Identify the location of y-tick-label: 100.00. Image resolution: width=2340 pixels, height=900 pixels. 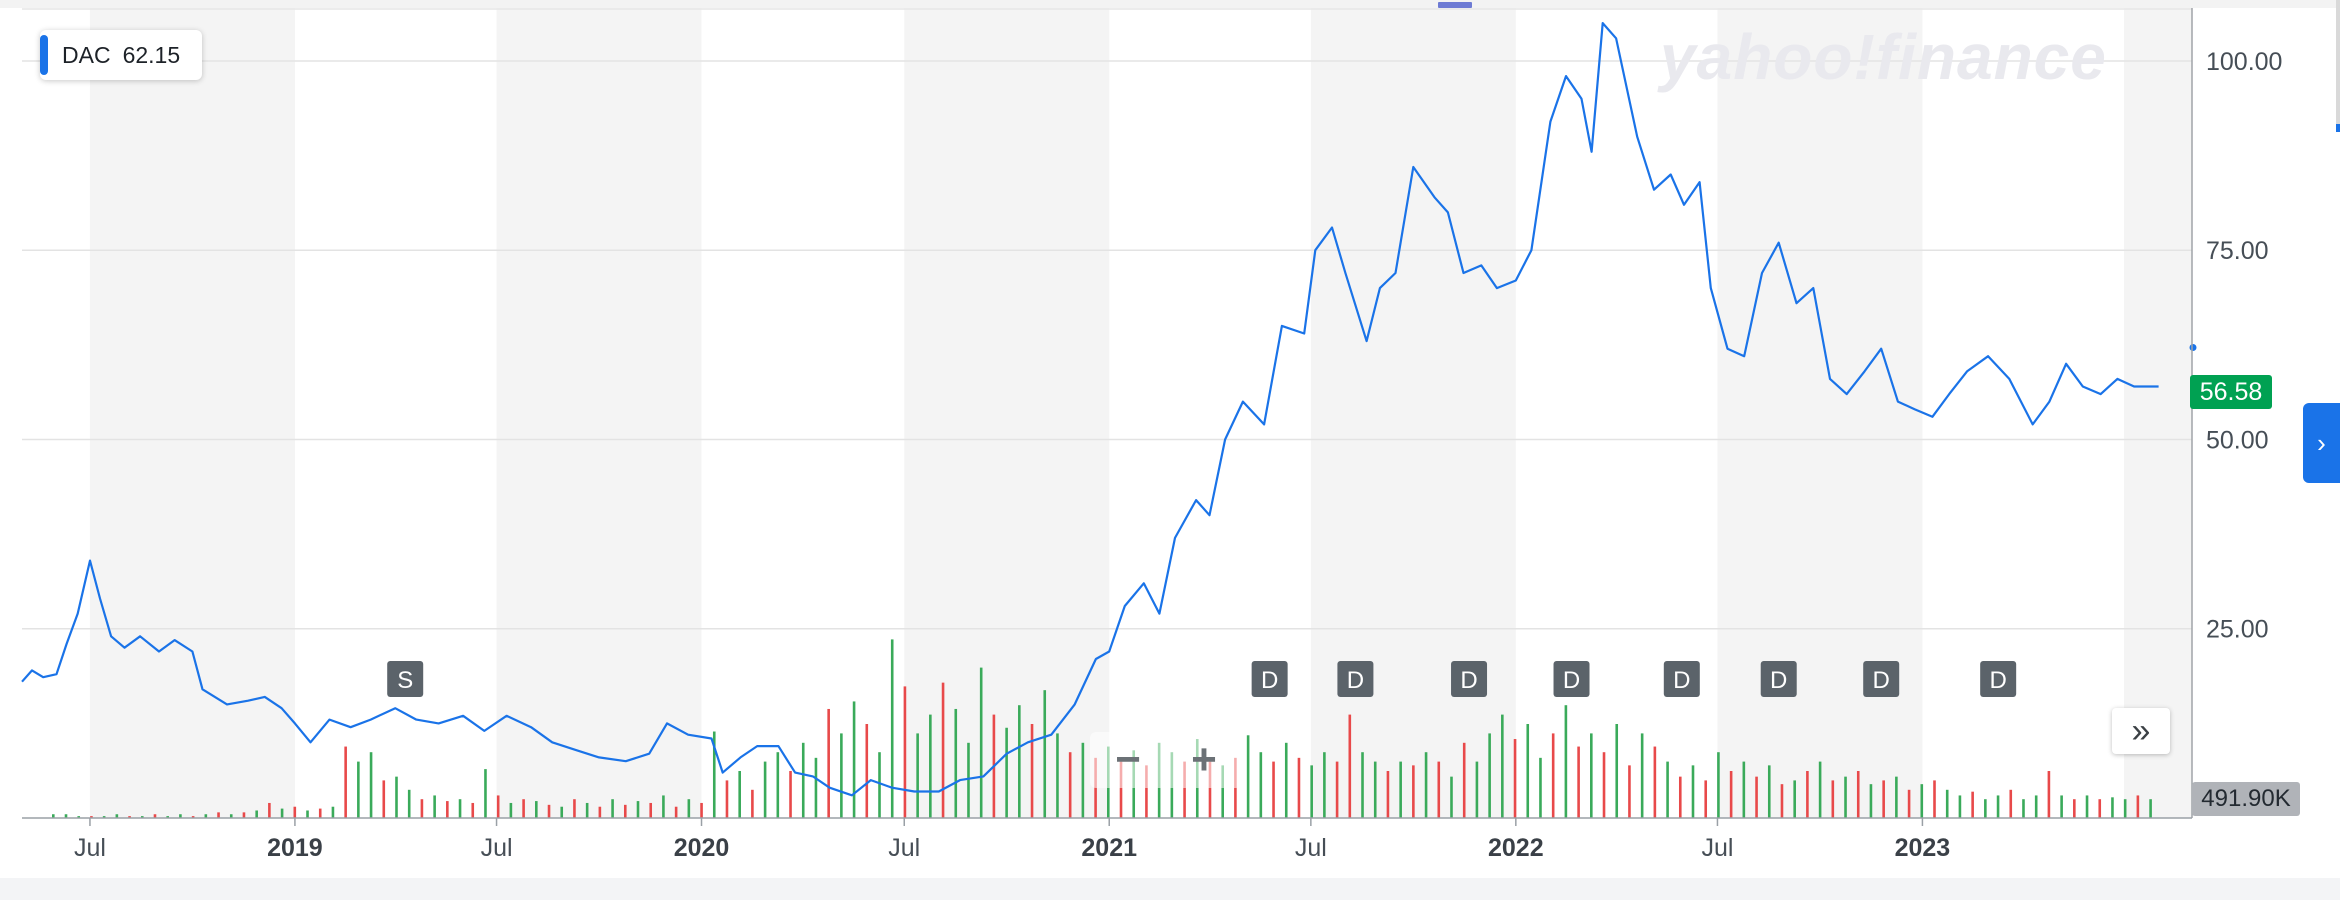
(2244, 62).